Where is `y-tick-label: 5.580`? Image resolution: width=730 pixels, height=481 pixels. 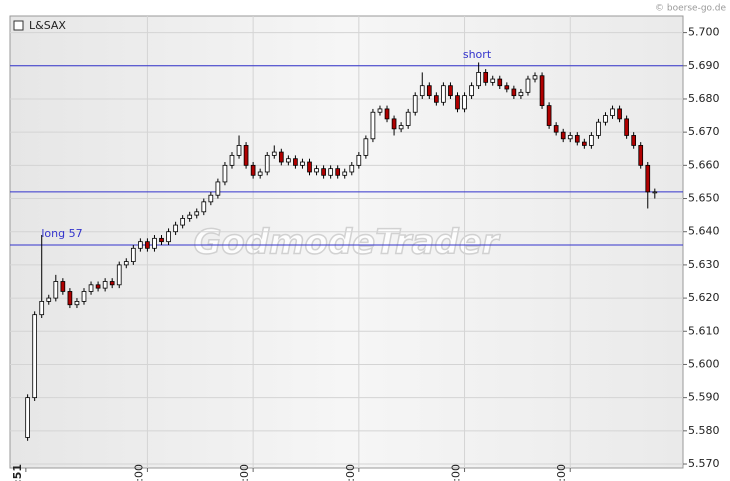
y-tick-label: 5.580 is located at coordinates (704, 430).